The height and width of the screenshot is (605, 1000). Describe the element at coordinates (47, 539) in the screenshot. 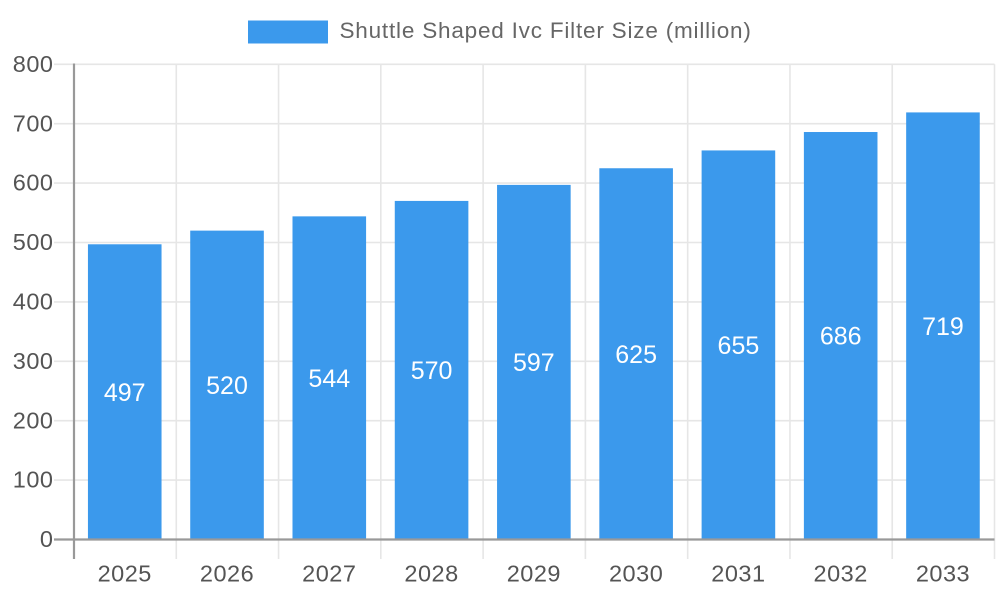

I see `svg-text: 0` at that location.